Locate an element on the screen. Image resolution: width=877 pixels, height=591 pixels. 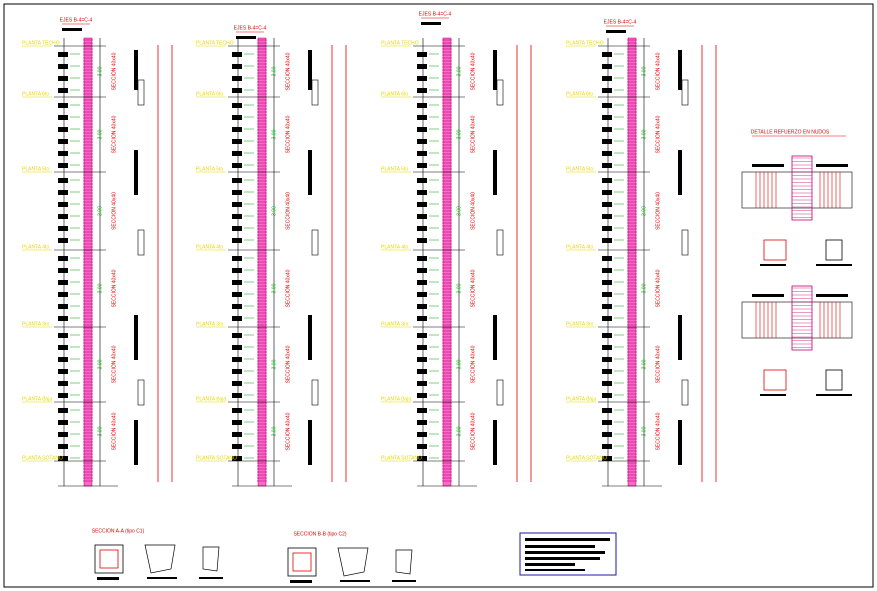
detail-title: DETALLE REFUERZO EN NUDOS is located at coordinates (790, 132).